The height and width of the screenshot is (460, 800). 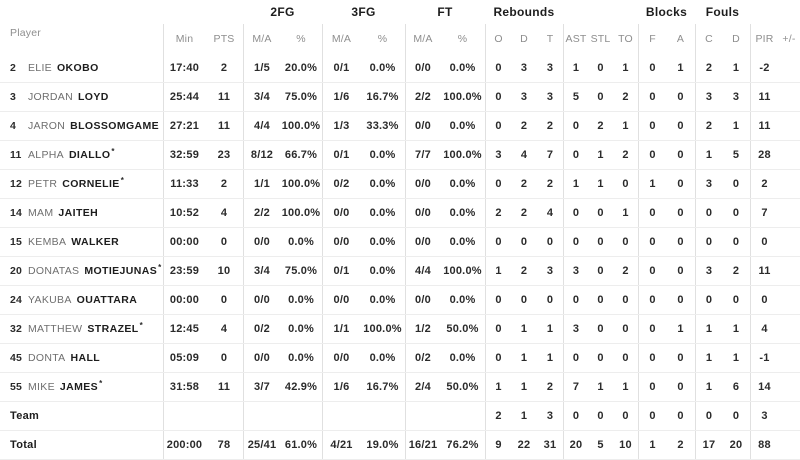 I want to click on jersey-number: 55, so click(x=16, y=387).